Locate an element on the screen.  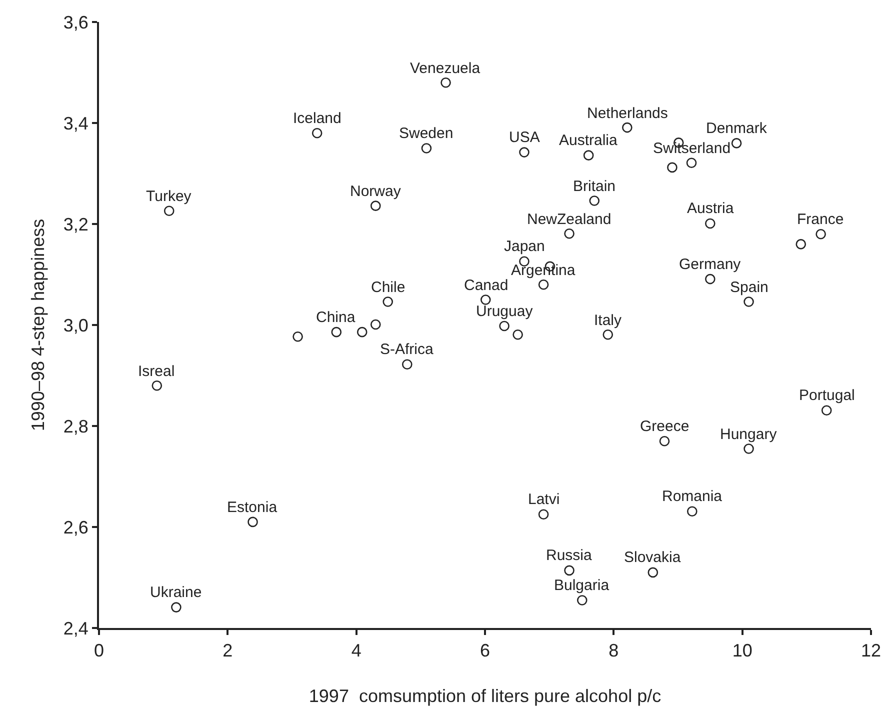
annotation: Australia is located at coordinates (588, 140).